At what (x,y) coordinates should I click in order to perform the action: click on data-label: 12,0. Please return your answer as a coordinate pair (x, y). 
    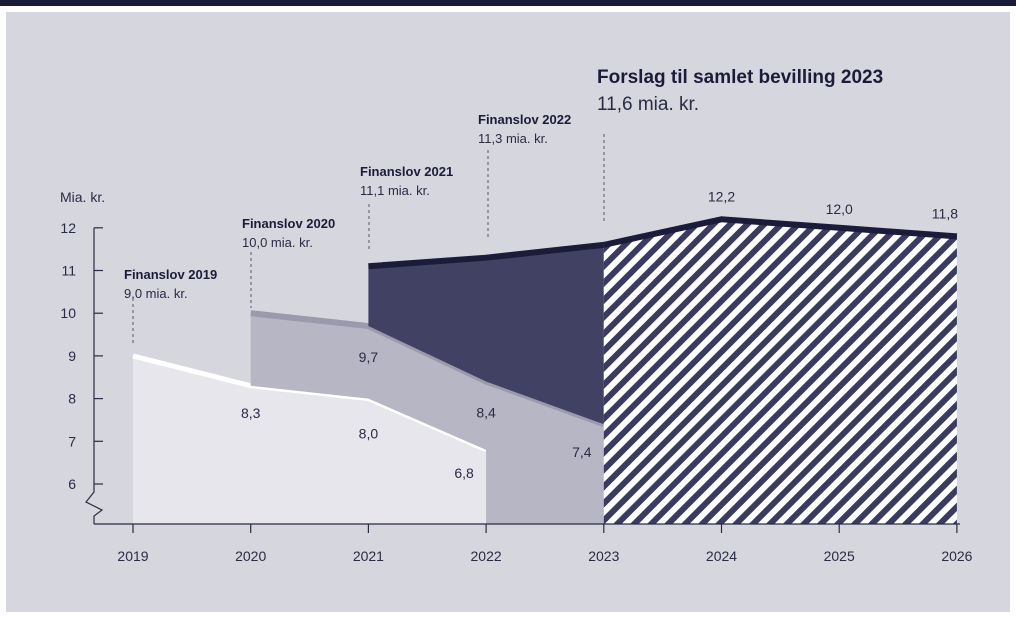
    Looking at the image, I should click on (839, 209).